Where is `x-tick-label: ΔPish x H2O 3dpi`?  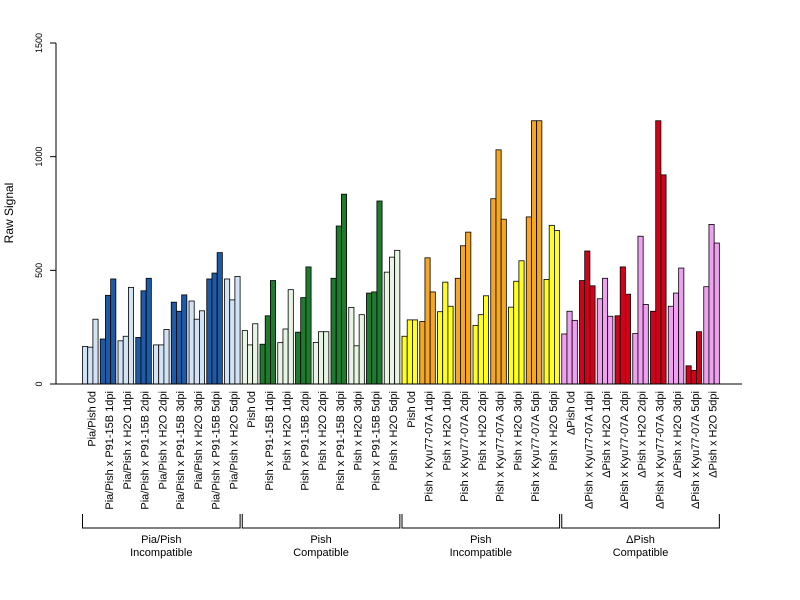
x-tick-label: ΔPish x H2O 3dpi is located at coordinates (678, 434).